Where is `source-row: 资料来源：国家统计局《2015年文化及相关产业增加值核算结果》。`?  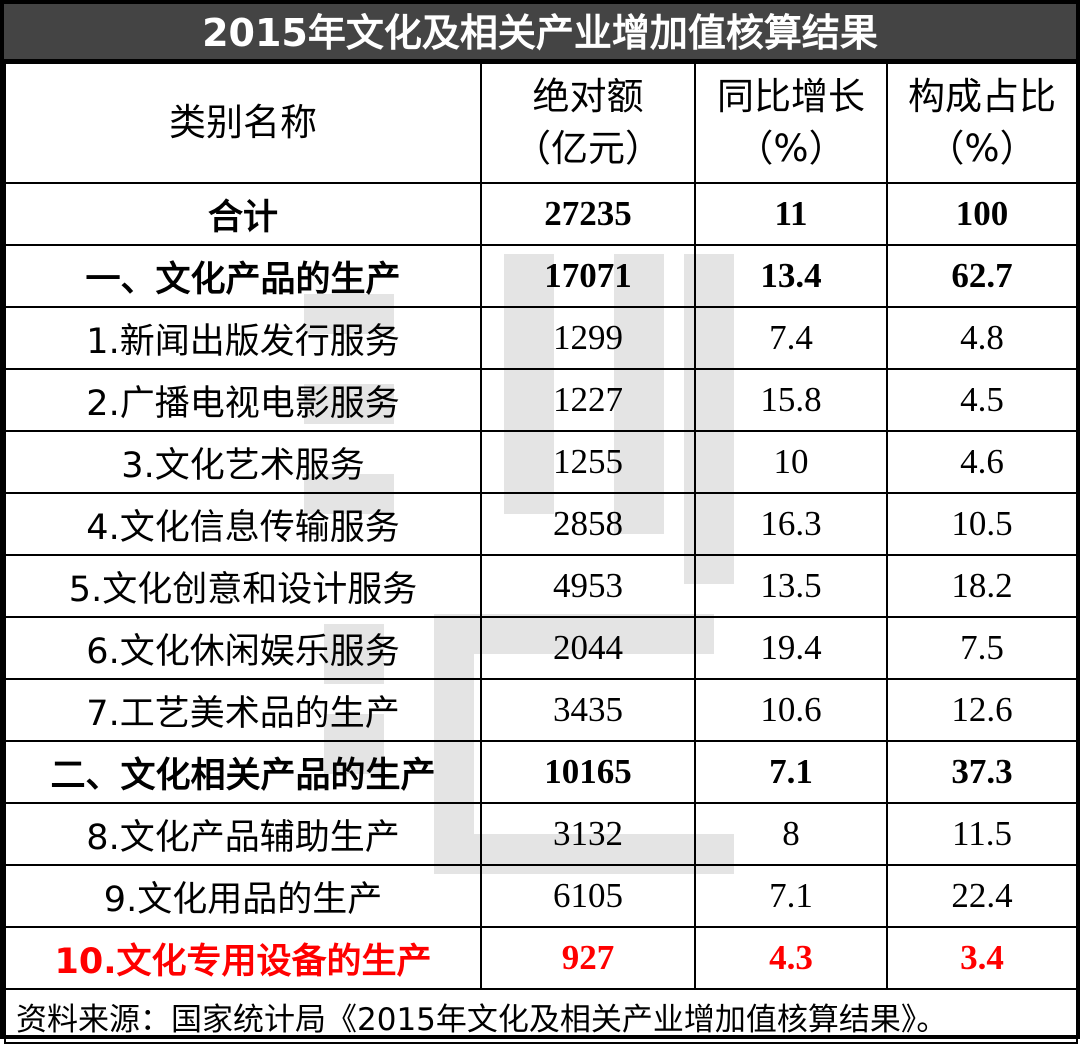 source-row: 资料来源：国家统计局《2015年文化及相关产业增加值核算结果》。 is located at coordinates (541, 1016).